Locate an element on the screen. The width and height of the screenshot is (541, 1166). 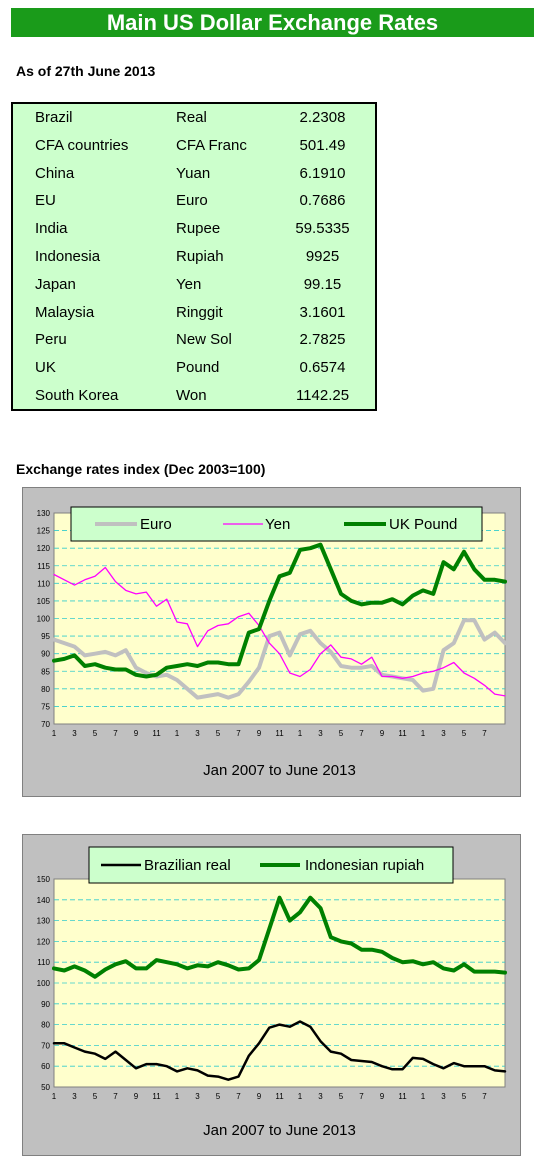
country-cell: Peru is located at coordinates (51, 340).